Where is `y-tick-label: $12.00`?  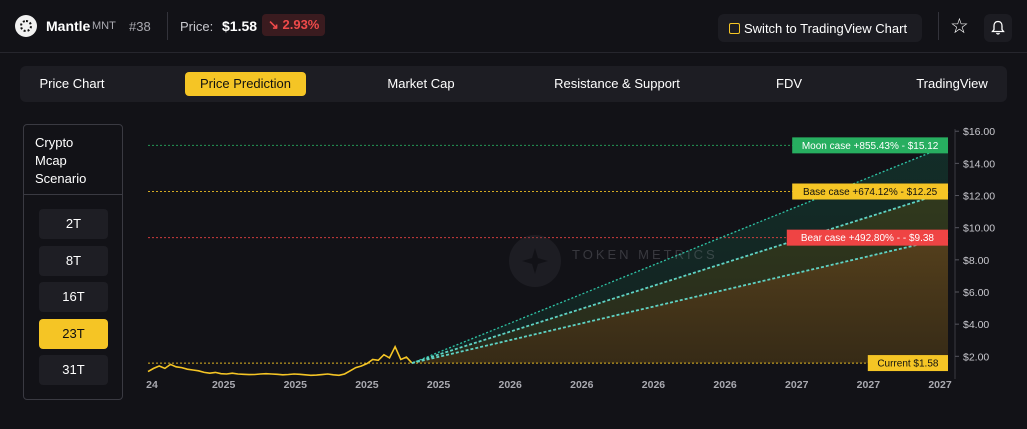
y-tick-label: $12.00 is located at coordinates (979, 197).